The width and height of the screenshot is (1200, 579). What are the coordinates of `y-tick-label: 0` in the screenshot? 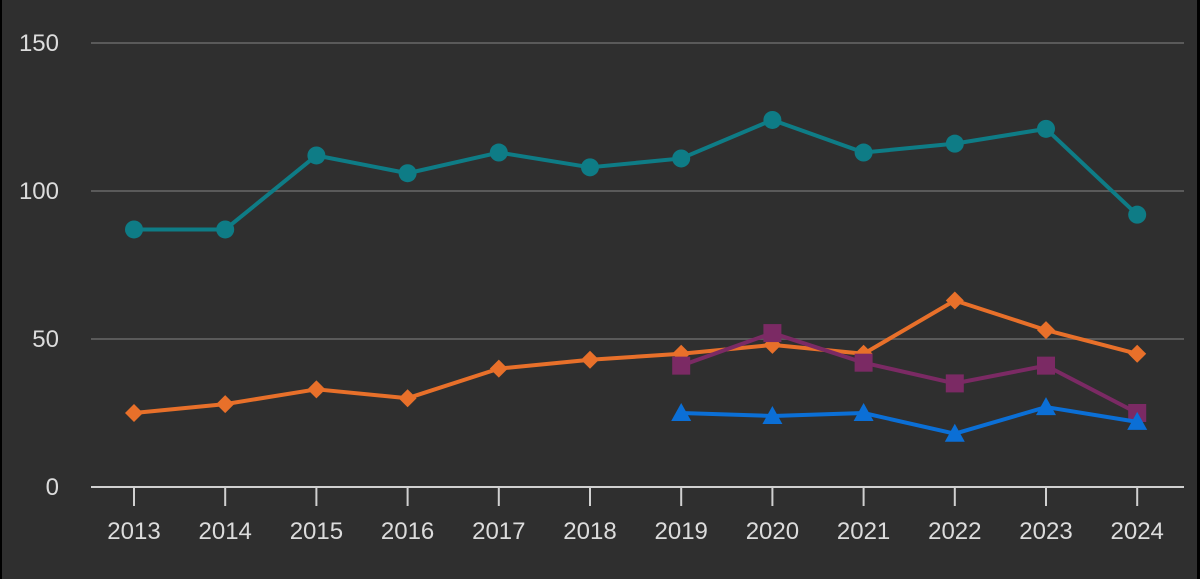 It's located at (52, 487).